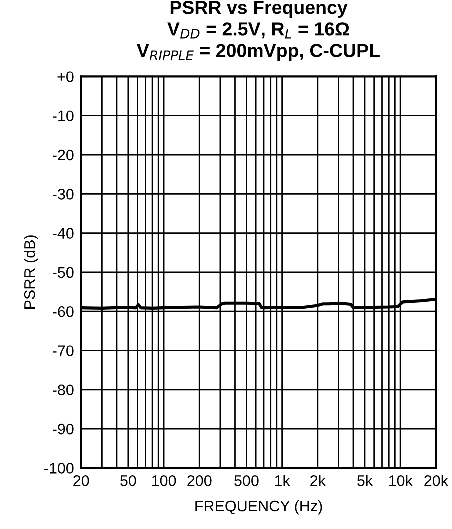  What do you see at coordinates (59, 468) in the screenshot?
I see `y-tick-label: -100` at bounding box center [59, 468].